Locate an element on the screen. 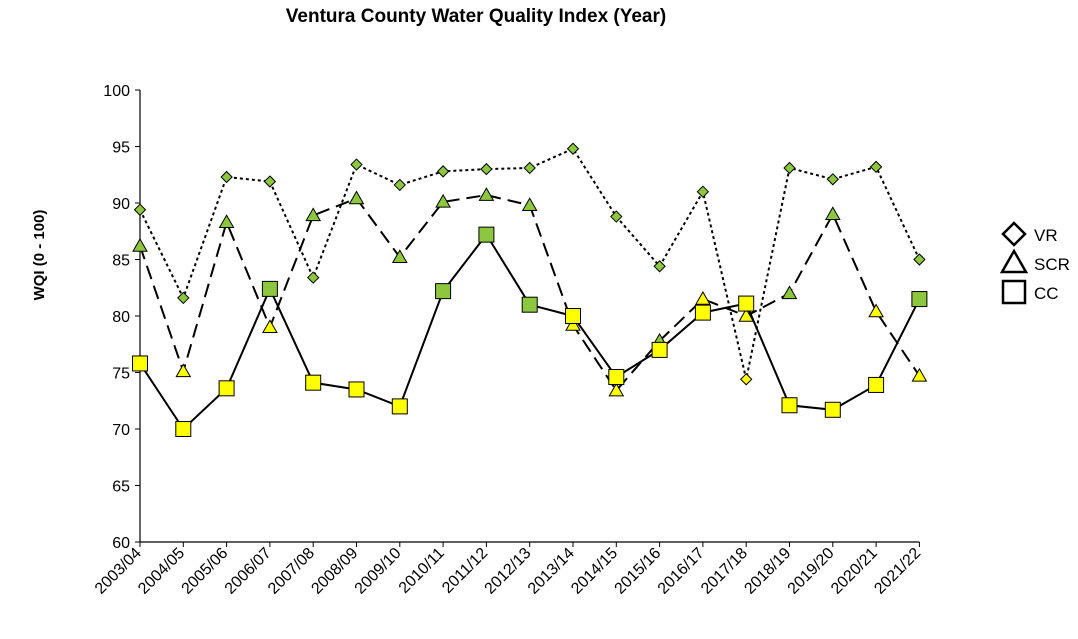 This screenshot has width=1078, height=639. legend-square-icon is located at coordinates (1014, 292).